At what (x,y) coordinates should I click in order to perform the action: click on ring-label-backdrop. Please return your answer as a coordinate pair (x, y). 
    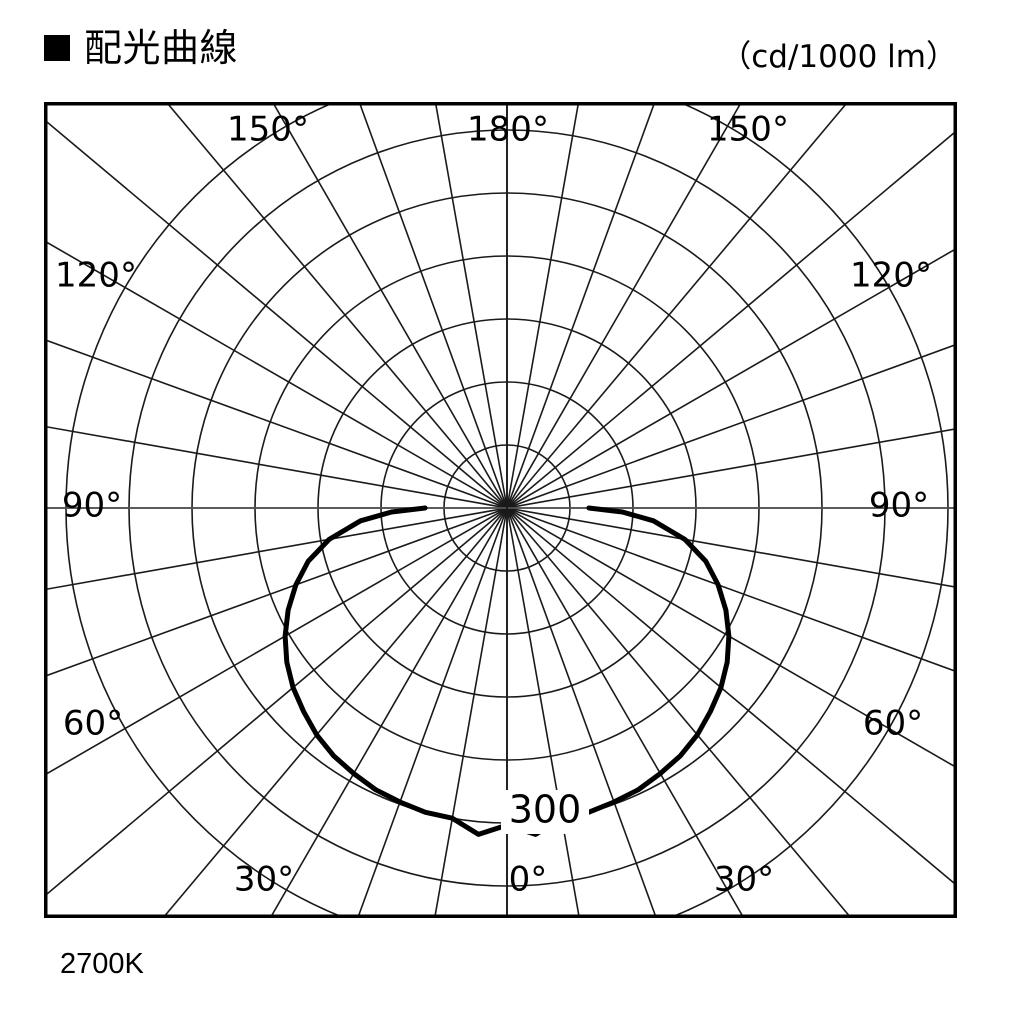
    Looking at the image, I should click on (545, 812).